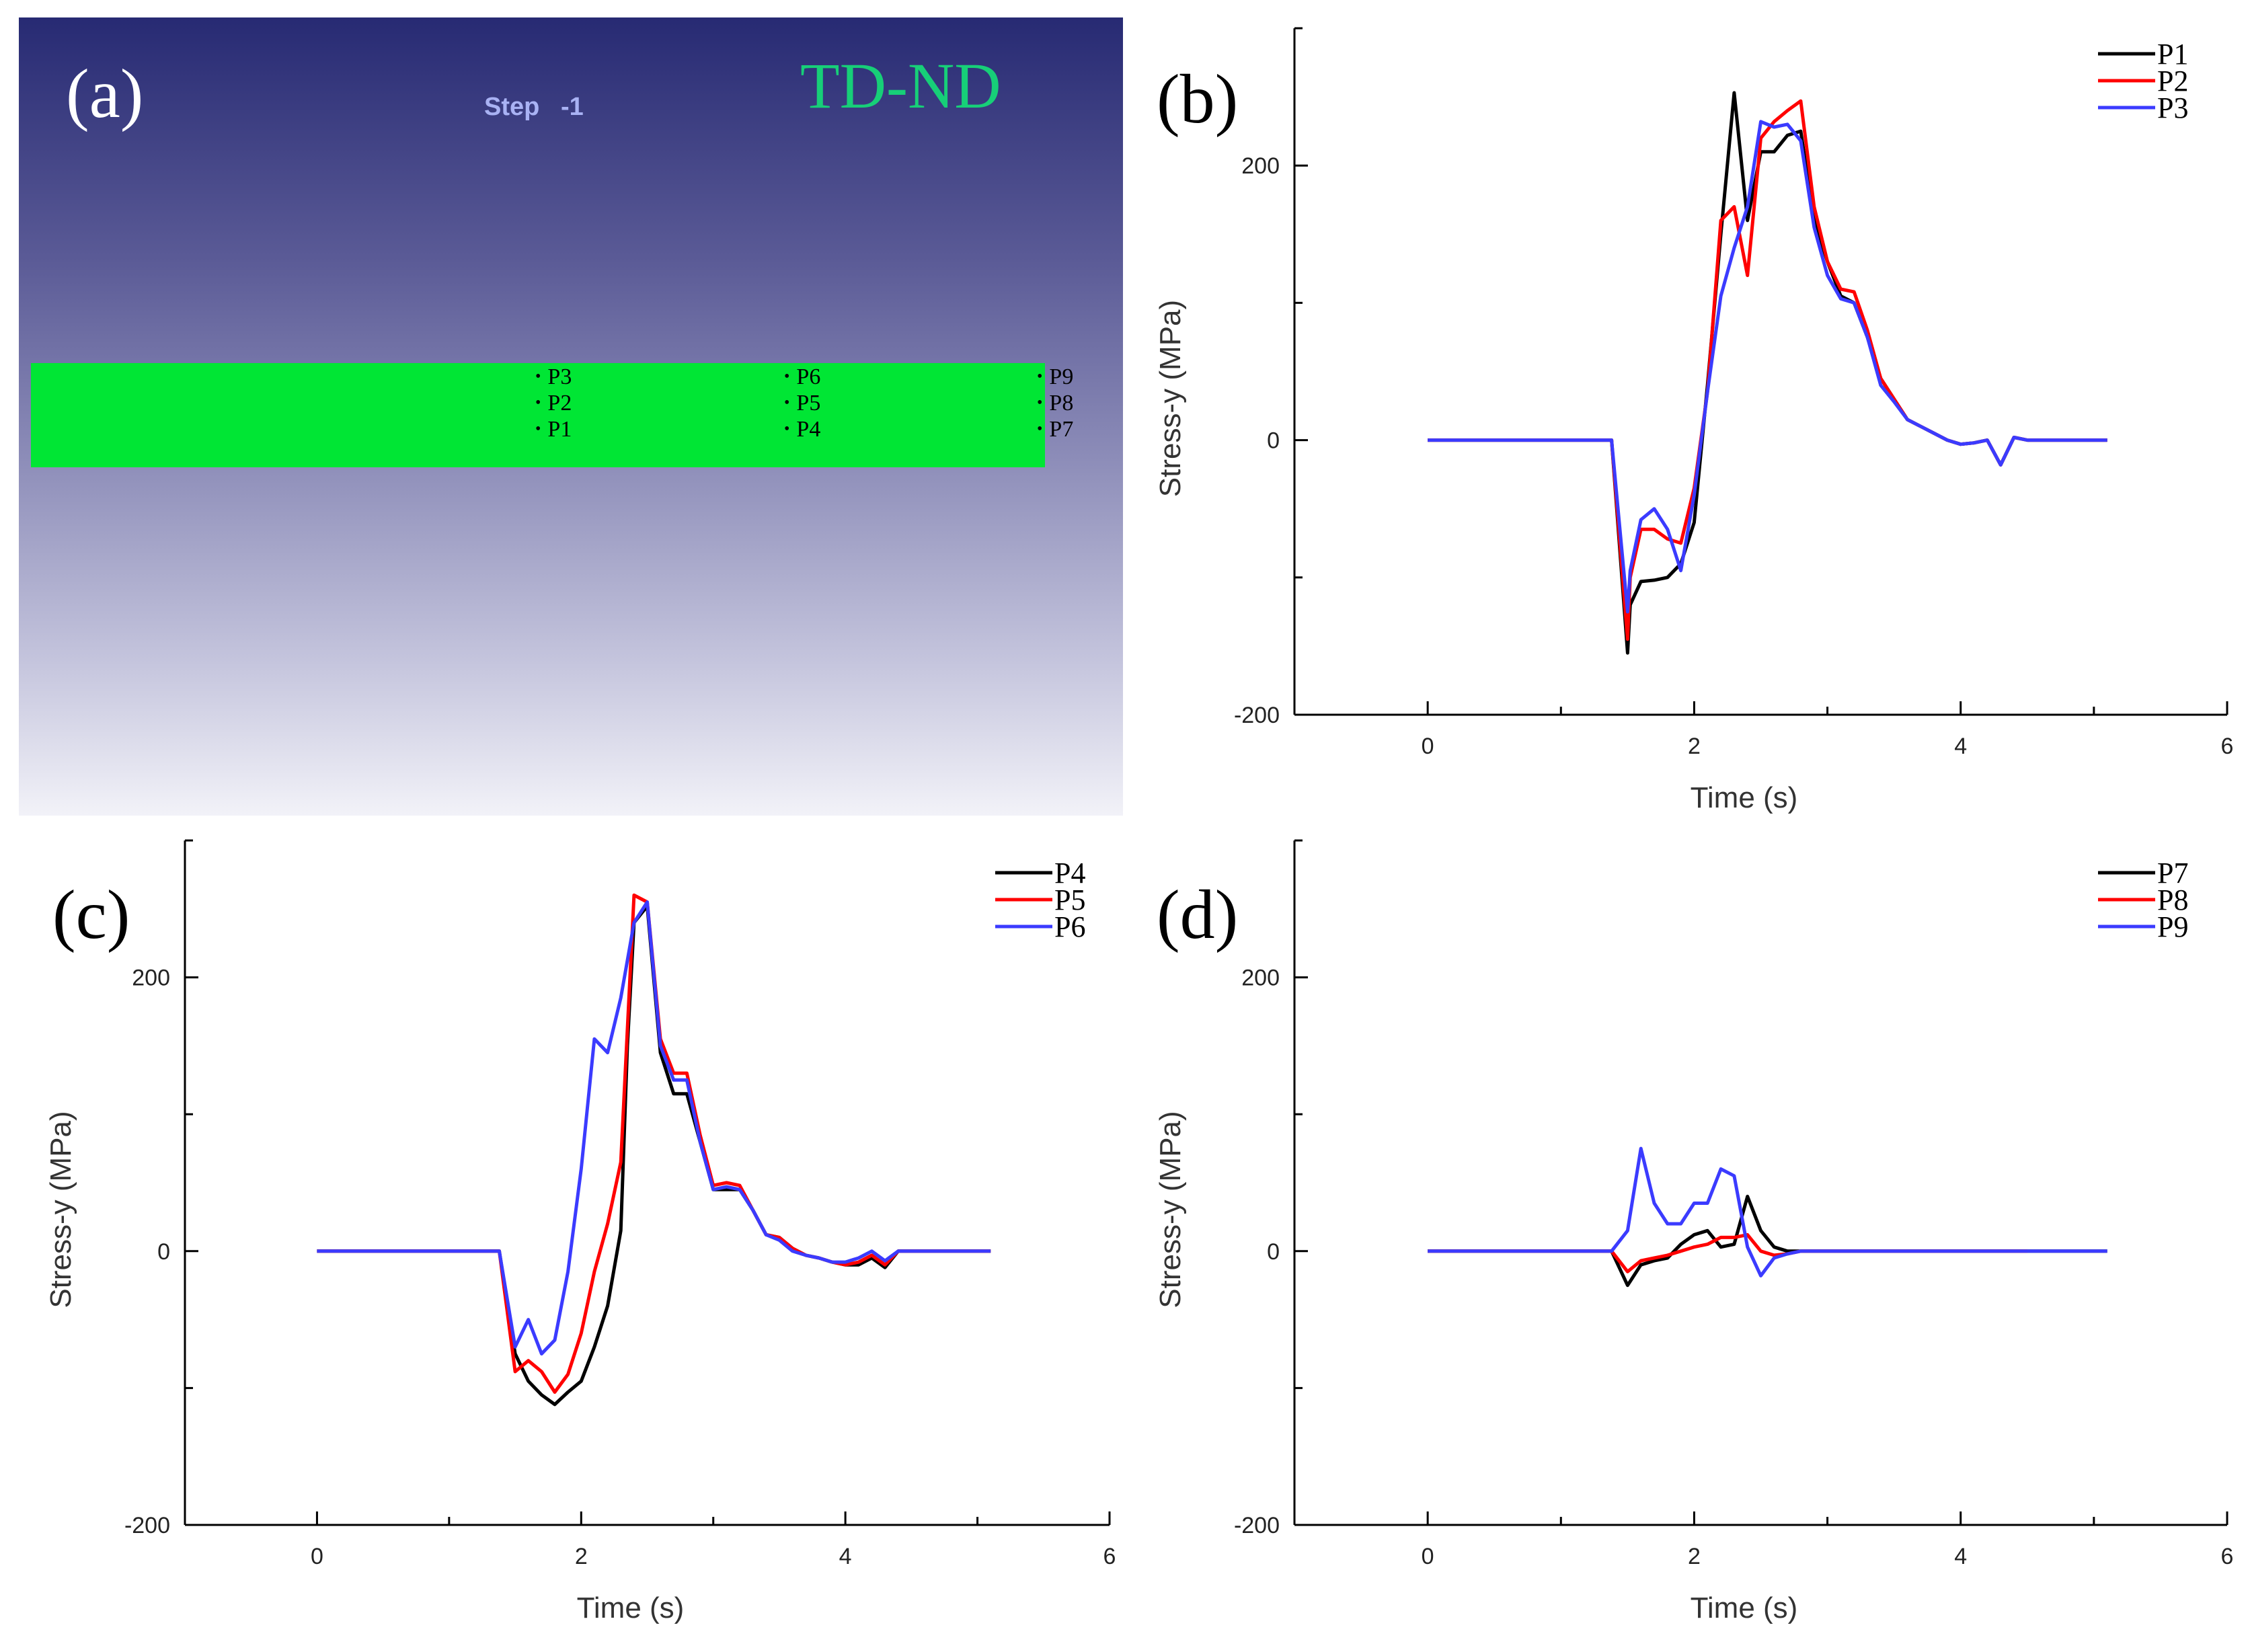  What do you see at coordinates (1069, 926) in the screenshot?
I see `legend-label-p6: P6` at bounding box center [1069, 926].